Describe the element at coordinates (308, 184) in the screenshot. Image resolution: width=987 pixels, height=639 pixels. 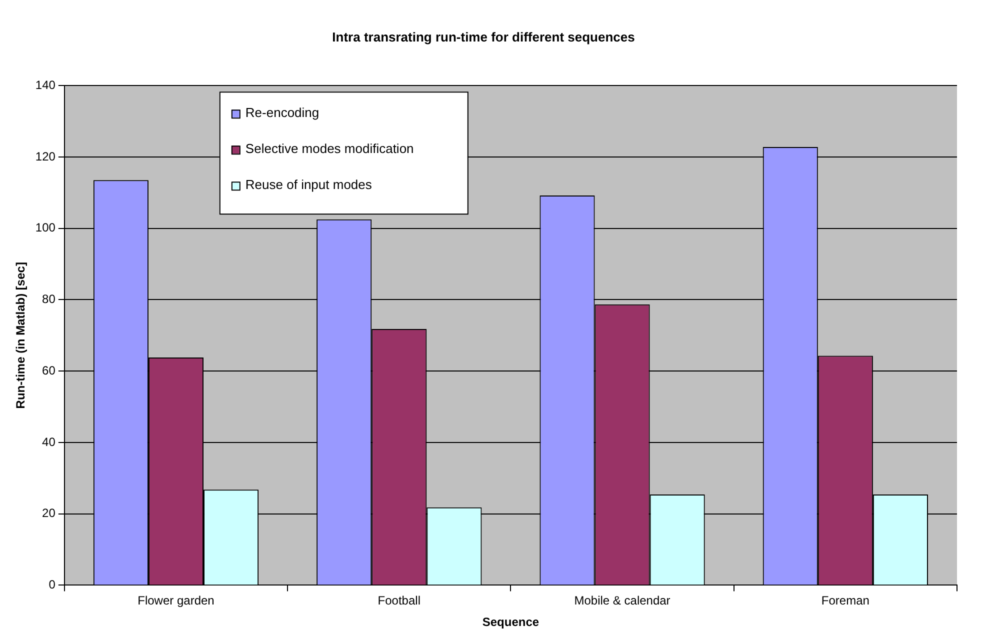
I see `legend-label: Reuse of input modes` at that location.